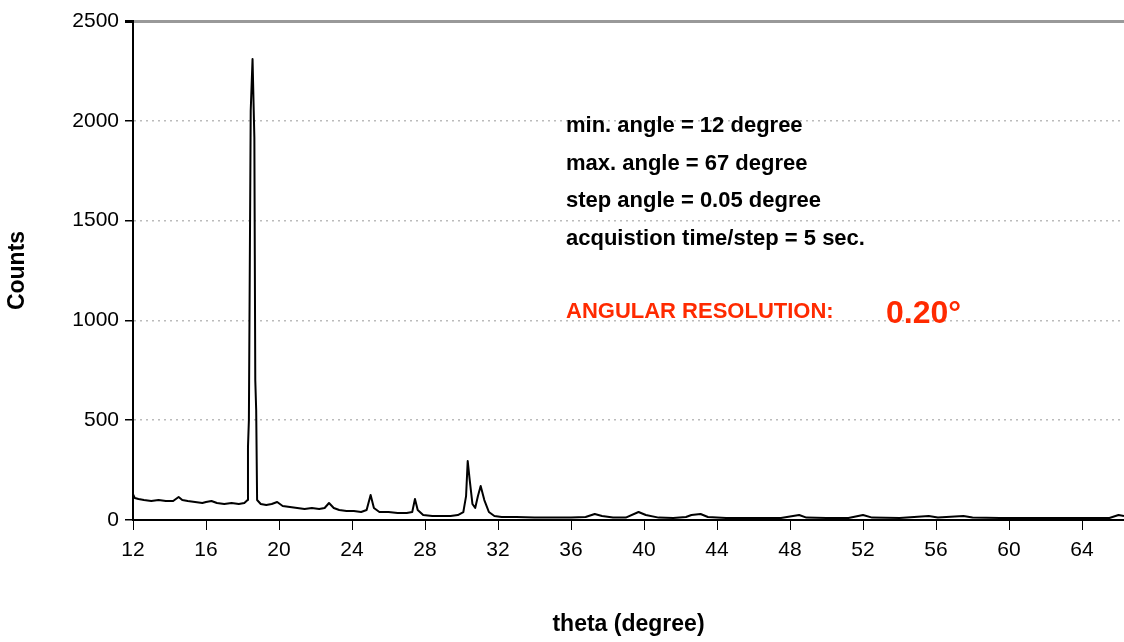 Image resolution: width=1124 pixels, height=642 pixels. Describe the element at coordinates (571, 549) in the screenshot. I see `x-tick-label: 36` at that location.